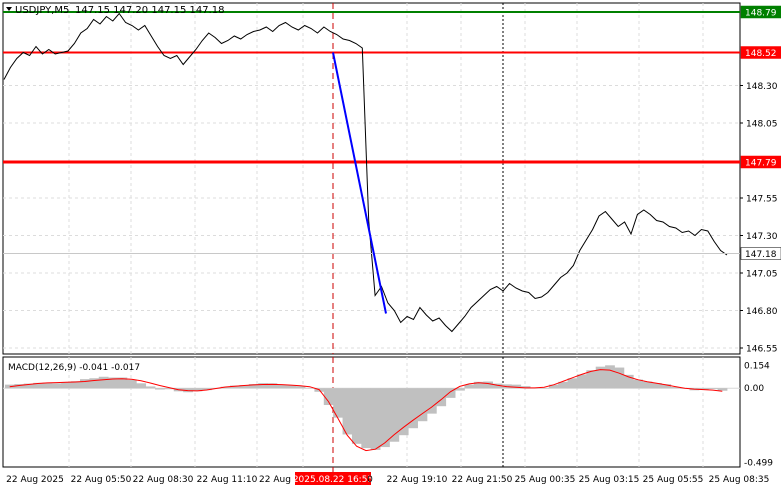 Image resolution: width=781 pixels, height=489 pixels. I want to click on time-tick-label: 25 Aug 05:55, so click(673, 480).